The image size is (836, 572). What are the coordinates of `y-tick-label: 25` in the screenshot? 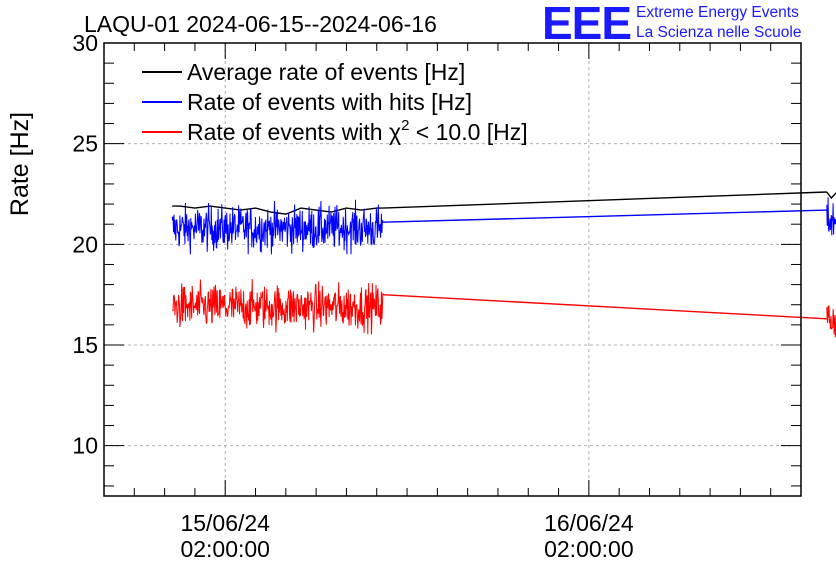 It's located at (85, 144).